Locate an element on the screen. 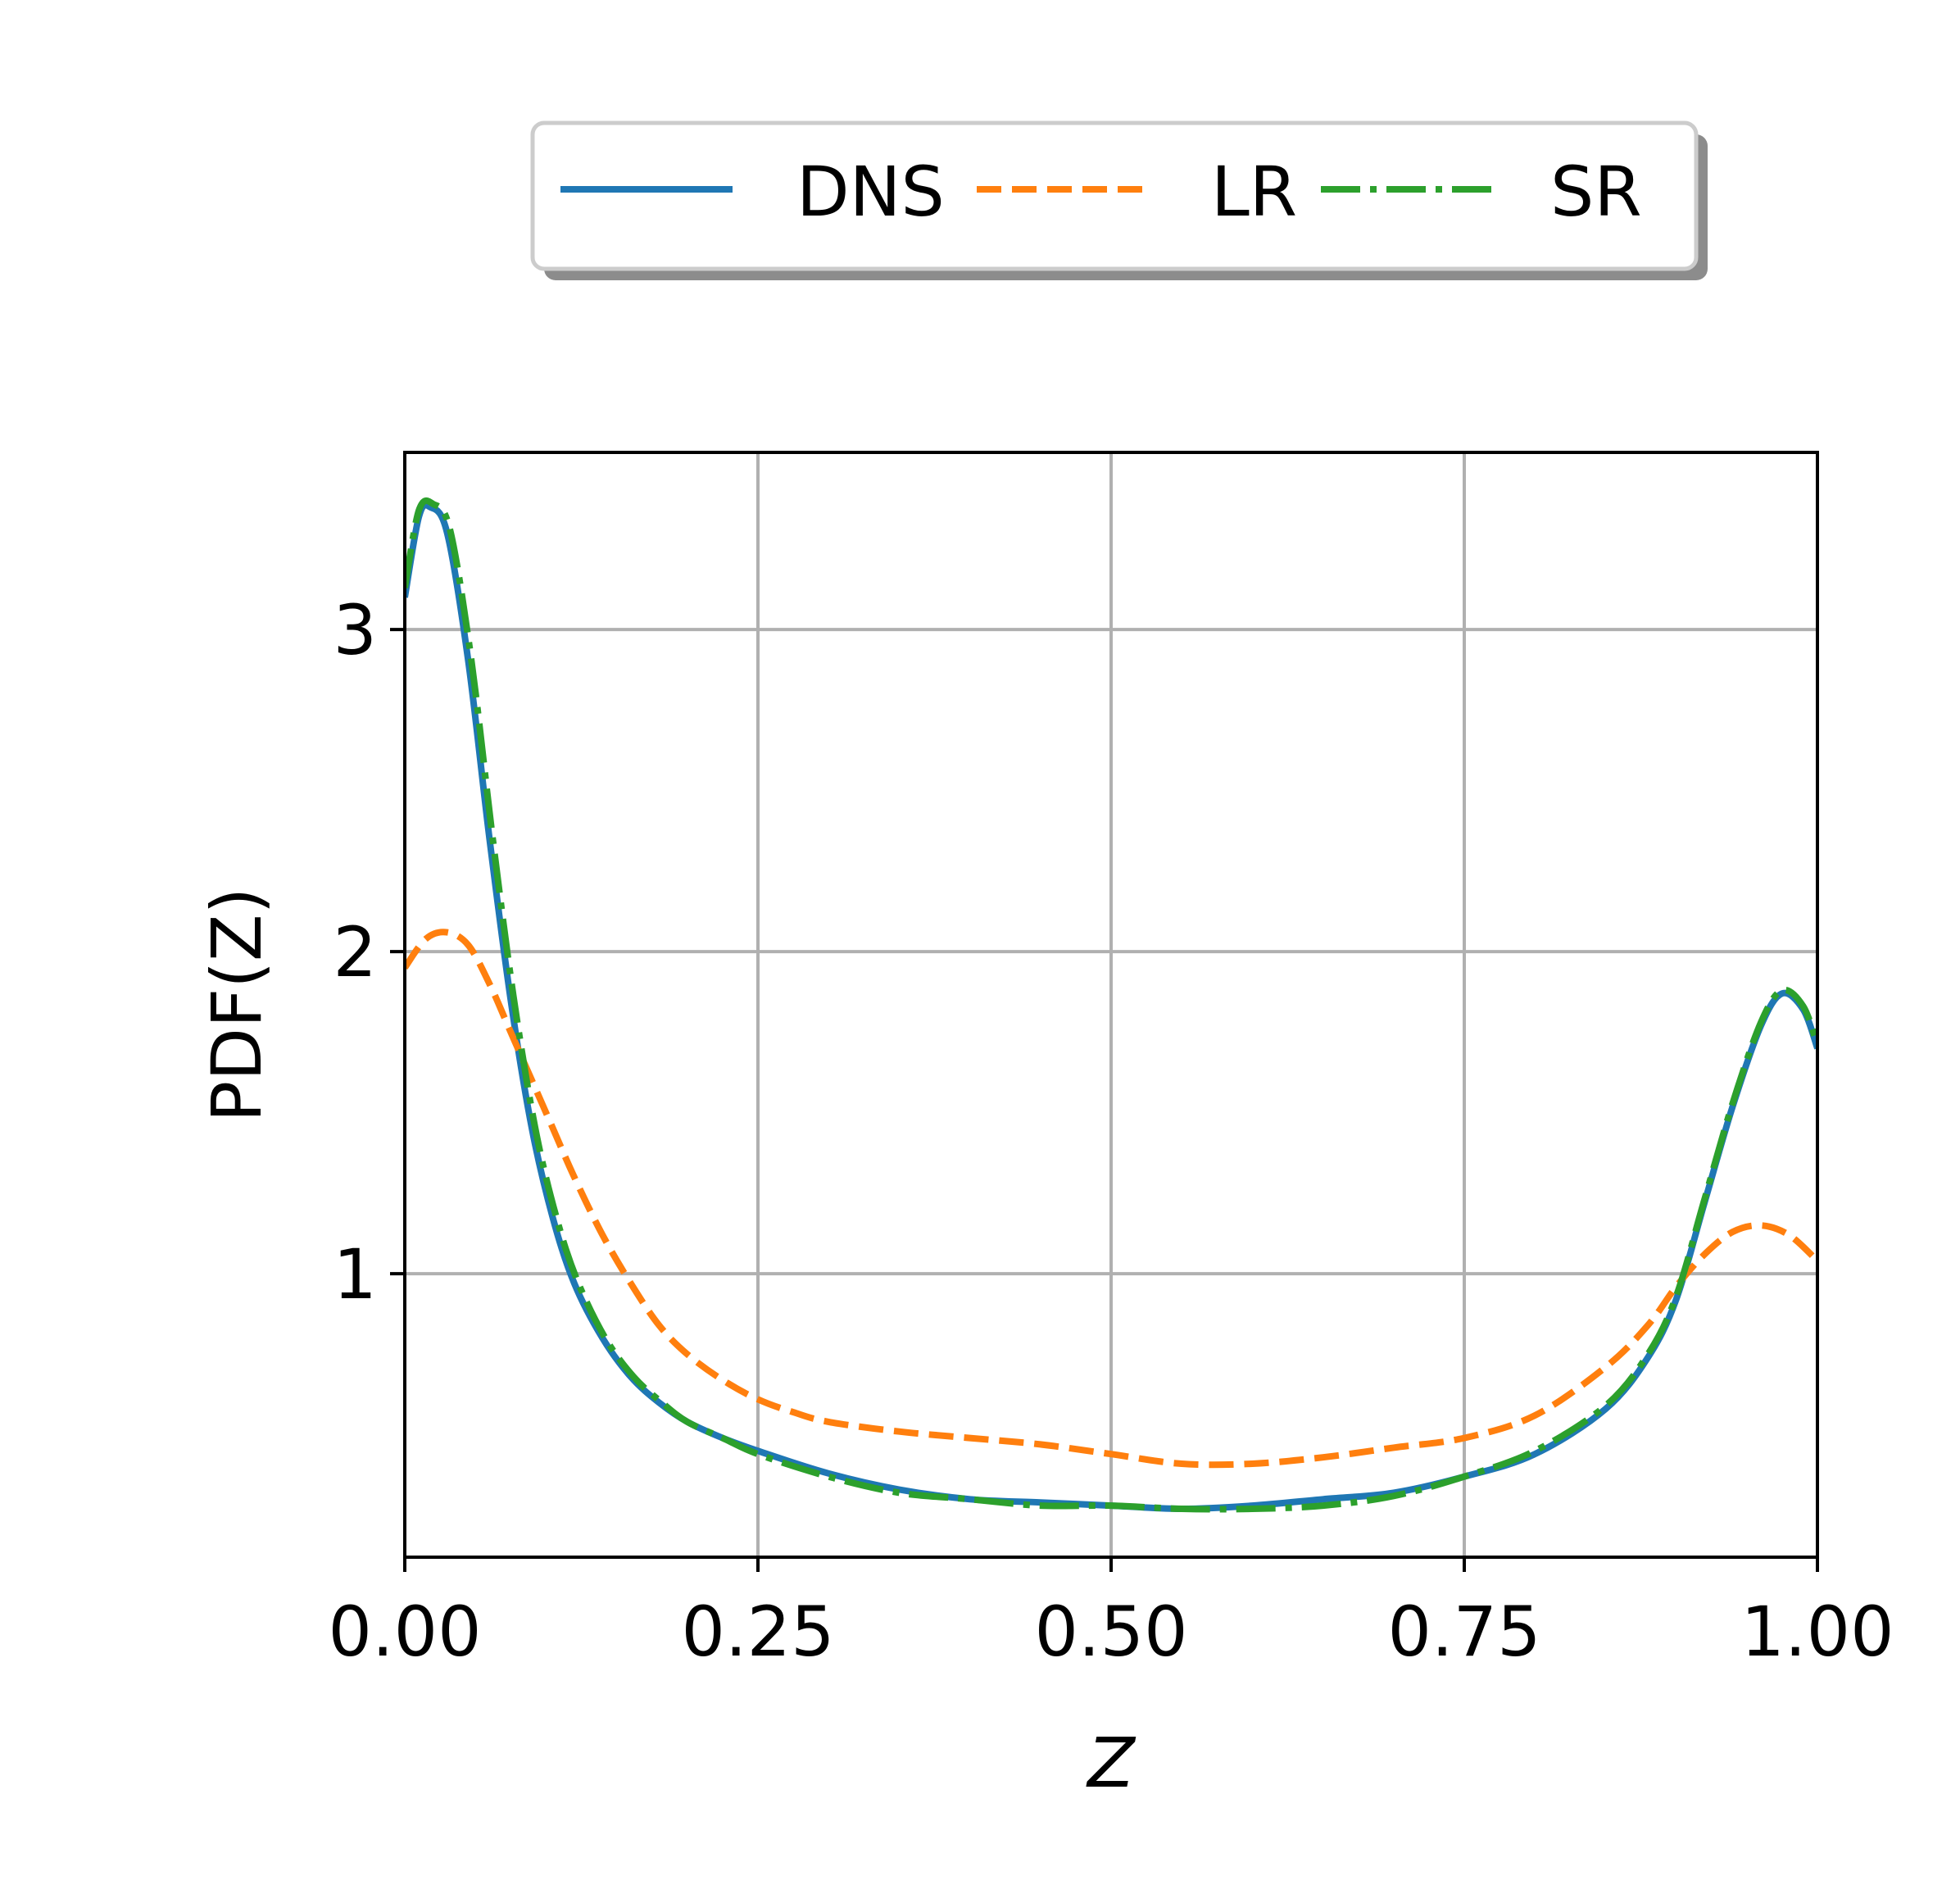 The width and height of the screenshot is (1960, 1885). legend-label-sr: SR is located at coordinates (1596, 192).